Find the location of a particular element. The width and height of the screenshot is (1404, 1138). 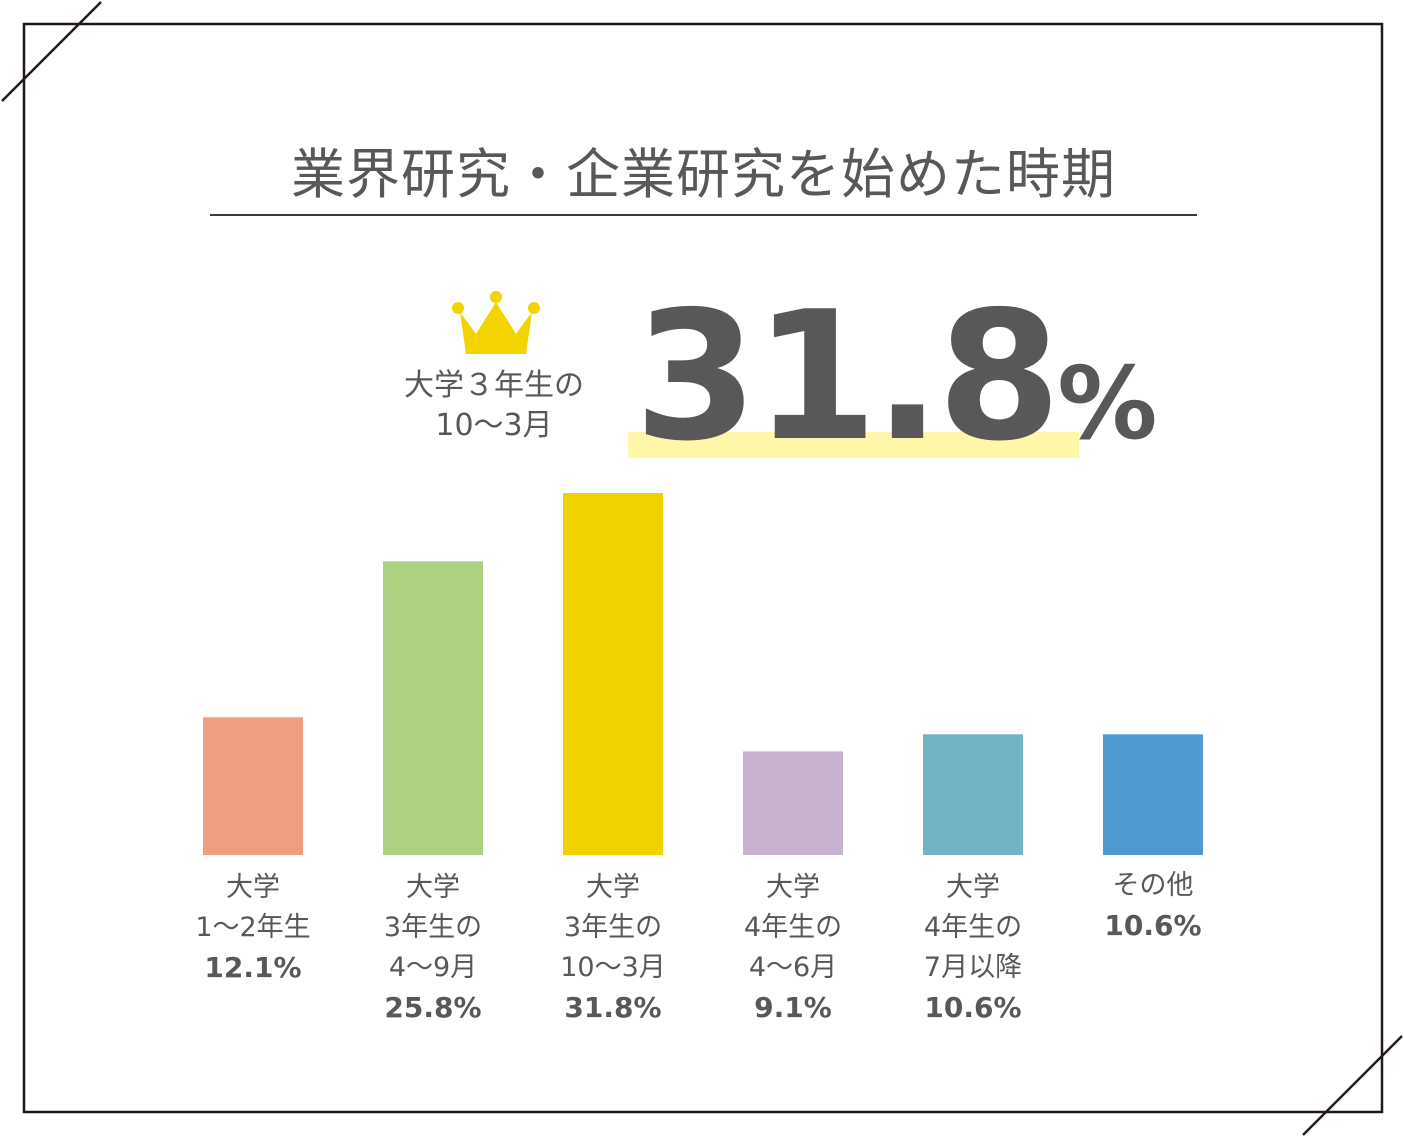

category-label-2-line-1: 大学 is located at coordinates (433, 887).